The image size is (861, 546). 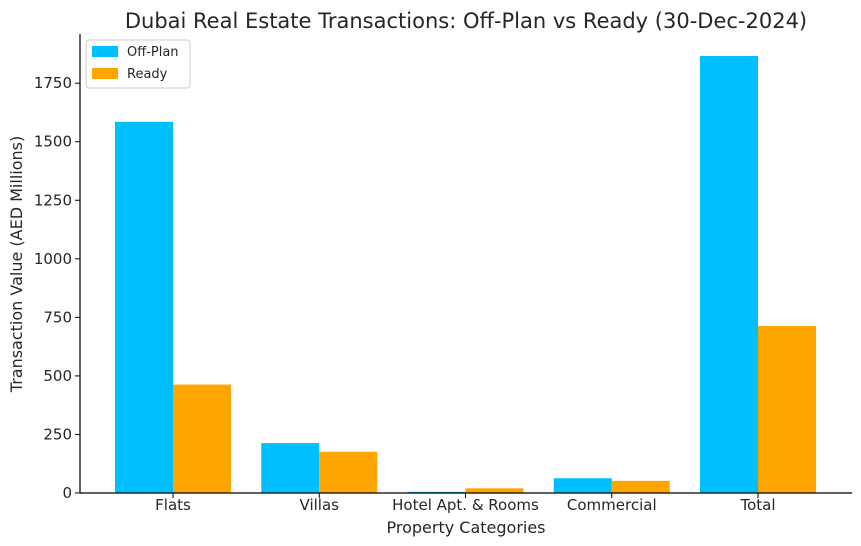 I want to click on legend-swatch-offplan, so click(x=105, y=51).